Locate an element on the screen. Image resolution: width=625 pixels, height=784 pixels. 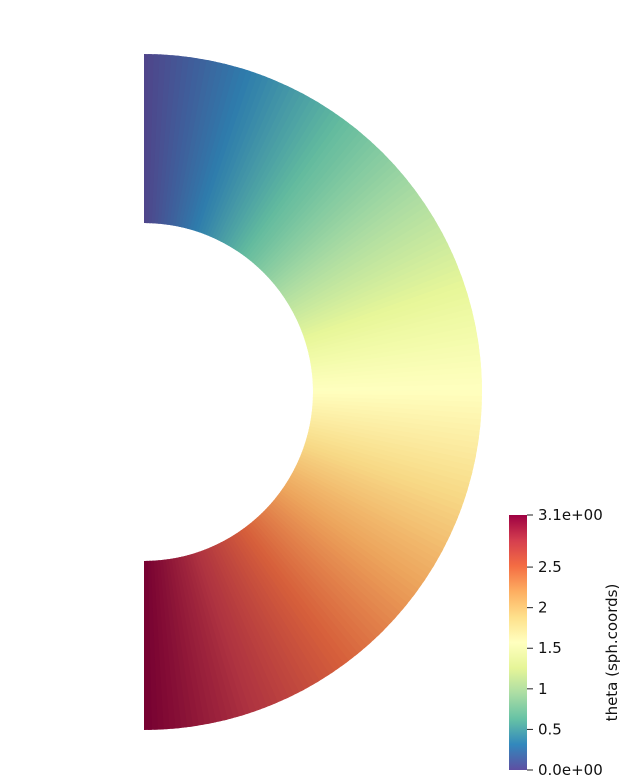
colorbar-title: theta (sph.coords) is located at coordinates (612, 653).